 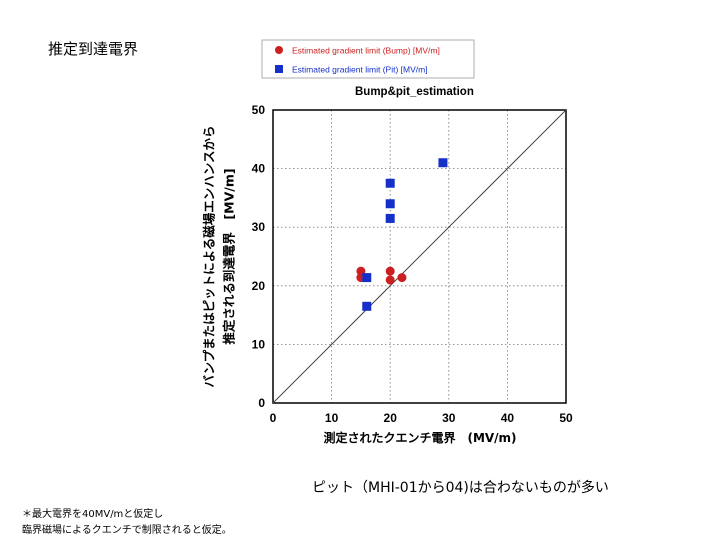 What do you see at coordinates (332, 418) in the screenshot?
I see `x-tick-label: 10` at bounding box center [332, 418].